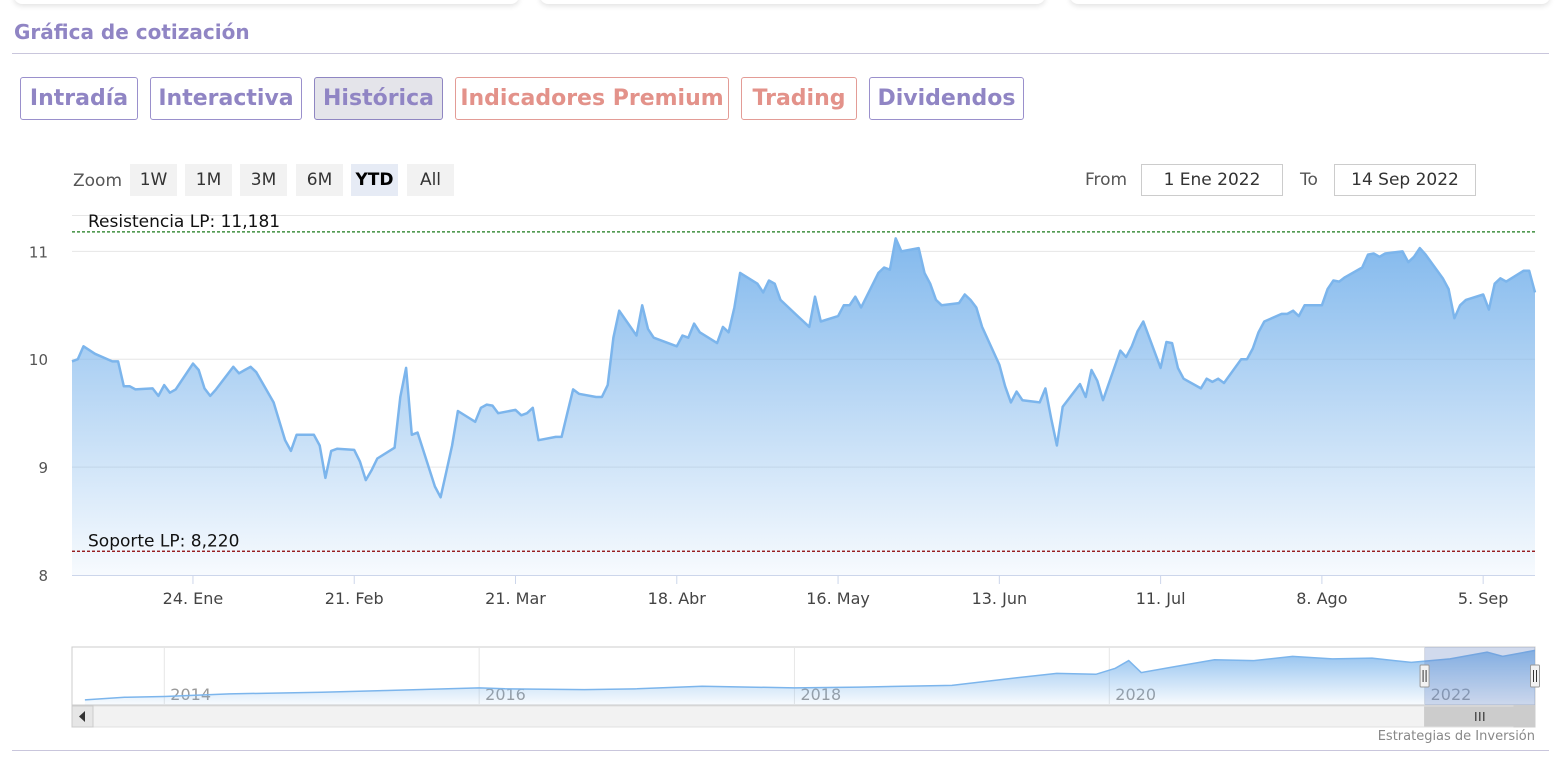 The height and width of the screenshot is (782, 1559). What do you see at coordinates (1321, 598) in the screenshot?
I see `x-tick-label: 8. Ago` at bounding box center [1321, 598].